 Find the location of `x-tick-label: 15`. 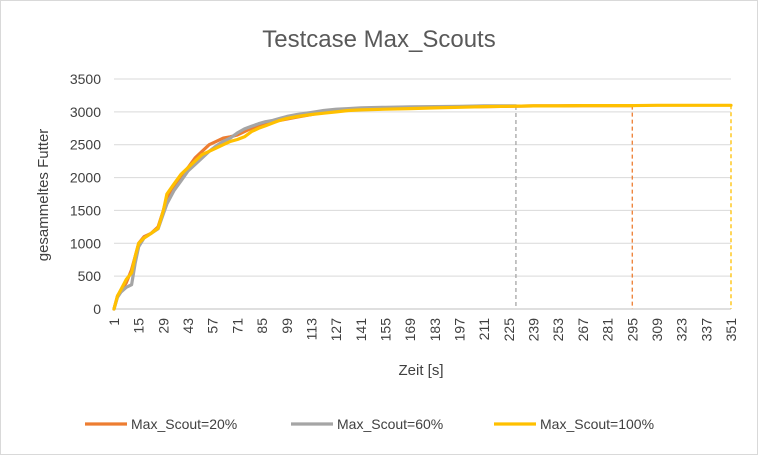

x-tick-label: 15 is located at coordinates (139, 326).